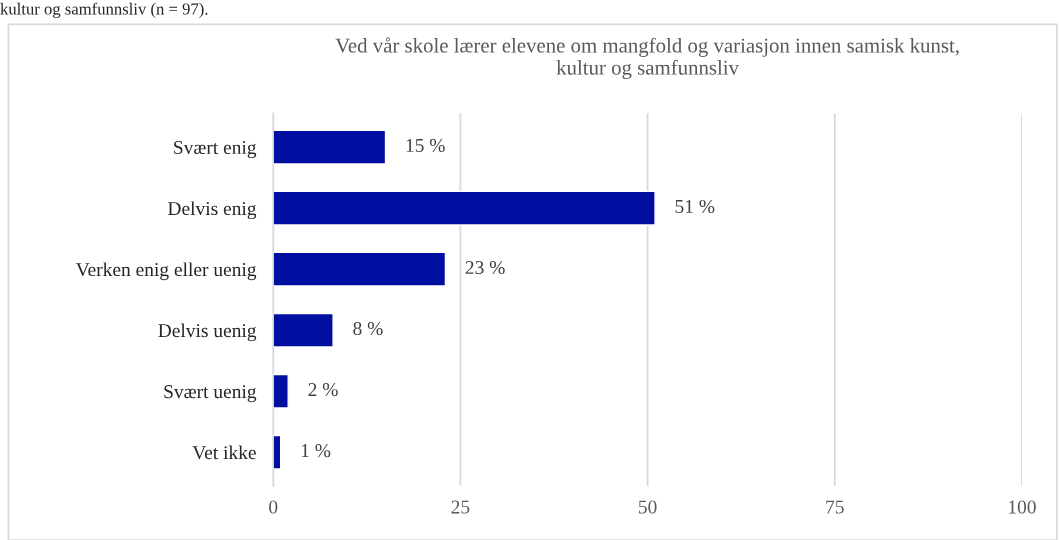 This screenshot has height=540, width=1059. Describe the element at coordinates (273, 507) in the screenshot. I see `x-tick-label: 0` at that location.